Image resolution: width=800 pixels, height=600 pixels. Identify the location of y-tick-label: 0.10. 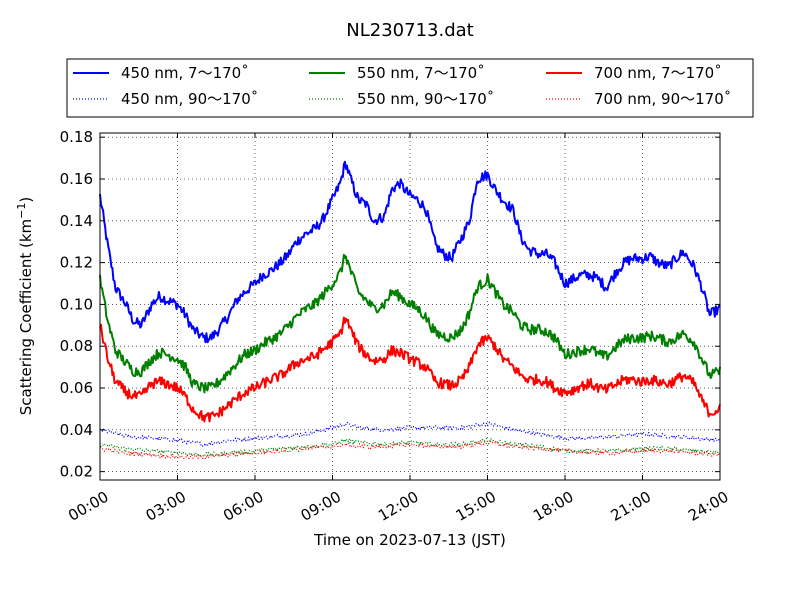
(76, 304).